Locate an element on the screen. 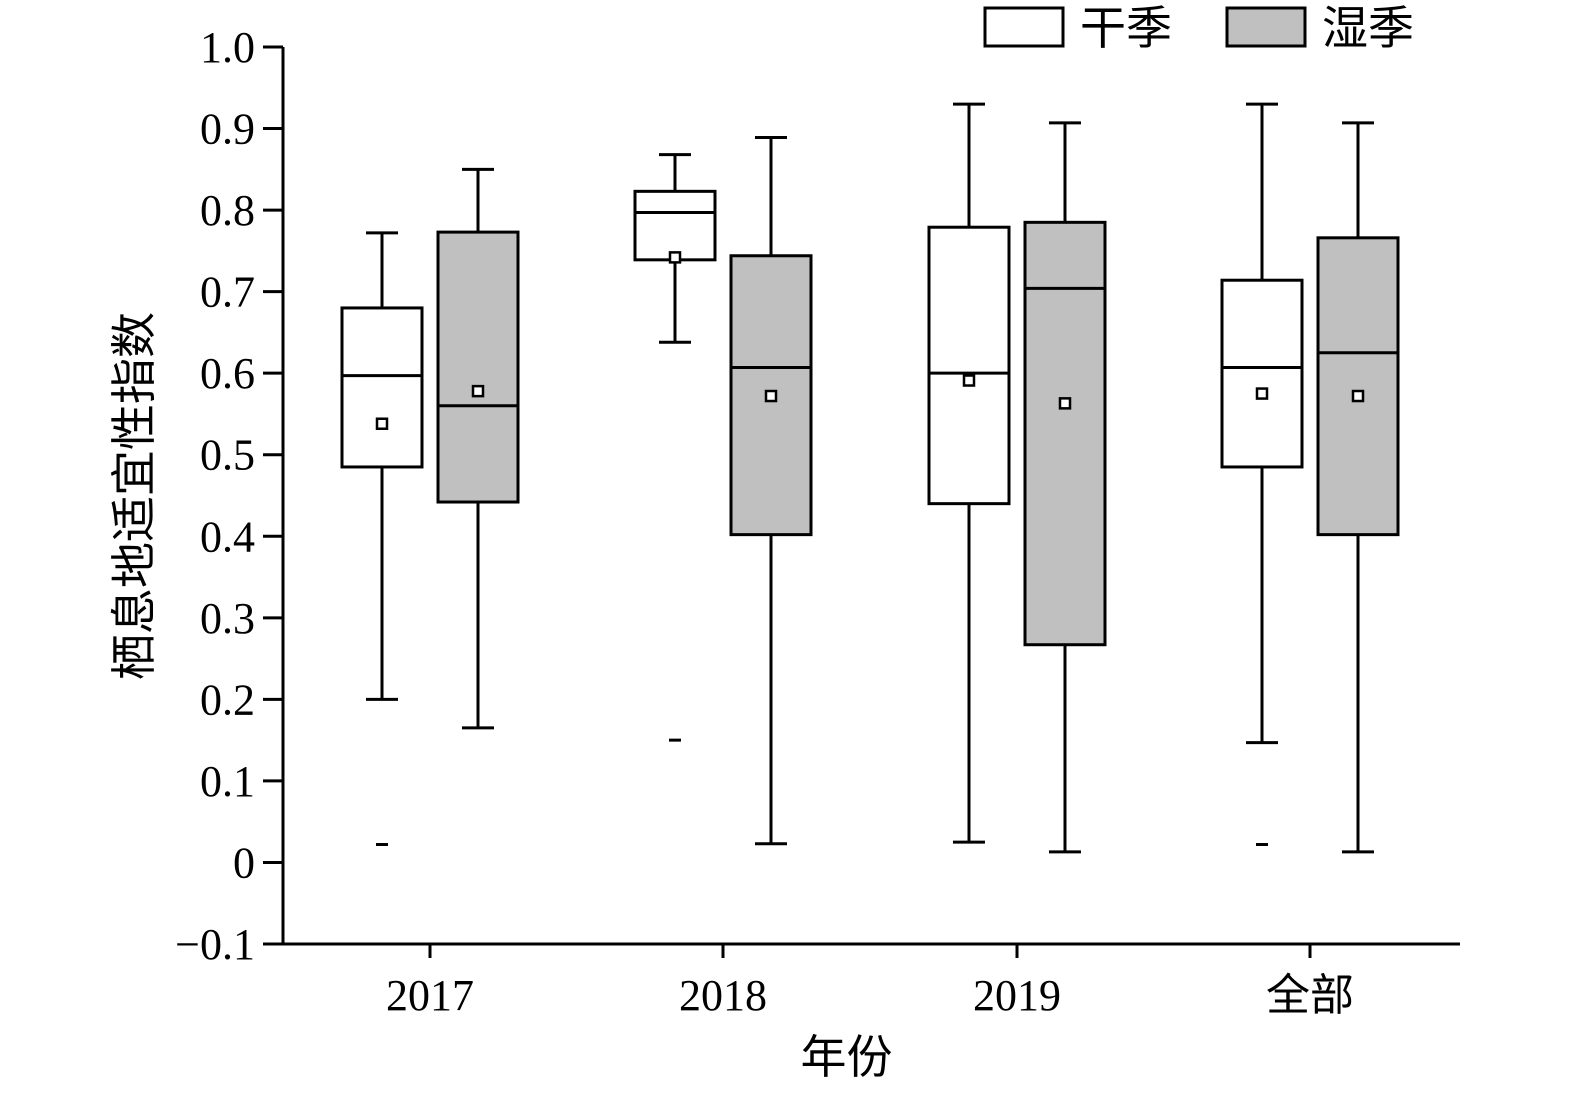 The image size is (1575, 1093). y-tick-label: 0.8 is located at coordinates (227, 210).